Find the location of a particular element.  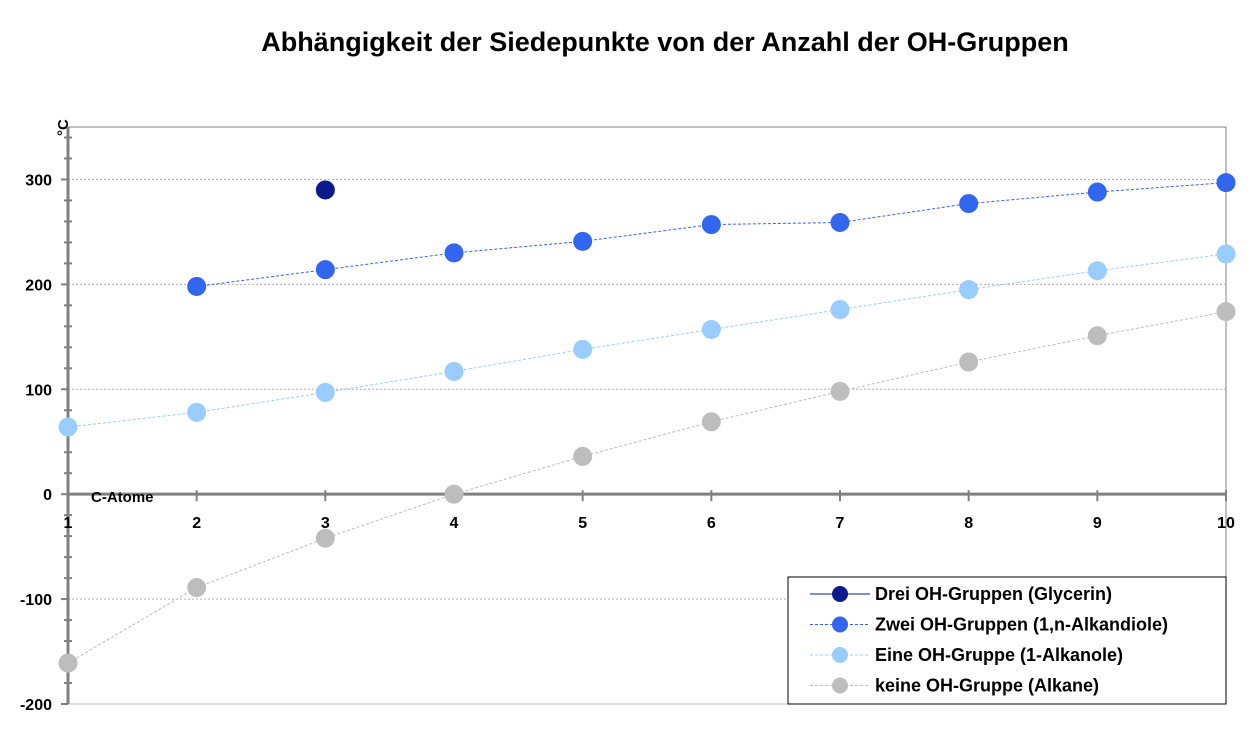

x-tick-label: 10 is located at coordinates (1226, 523).